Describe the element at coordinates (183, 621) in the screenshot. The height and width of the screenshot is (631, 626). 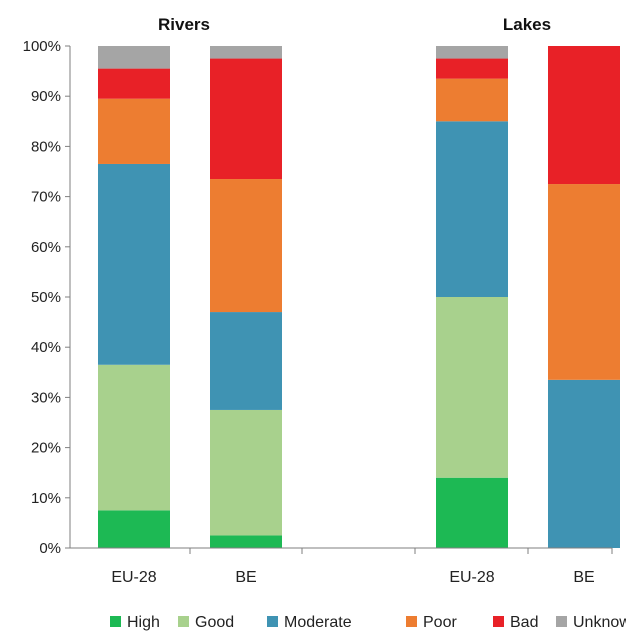
I see `legend-swatch-good` at that location.